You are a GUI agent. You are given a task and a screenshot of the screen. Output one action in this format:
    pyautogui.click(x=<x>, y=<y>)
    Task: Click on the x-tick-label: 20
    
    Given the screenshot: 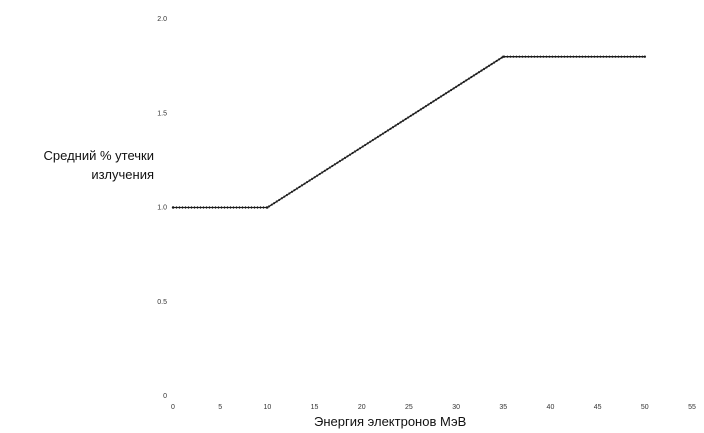 What is the action you would take?
    pyautogui.click(x=362, y=407)
    